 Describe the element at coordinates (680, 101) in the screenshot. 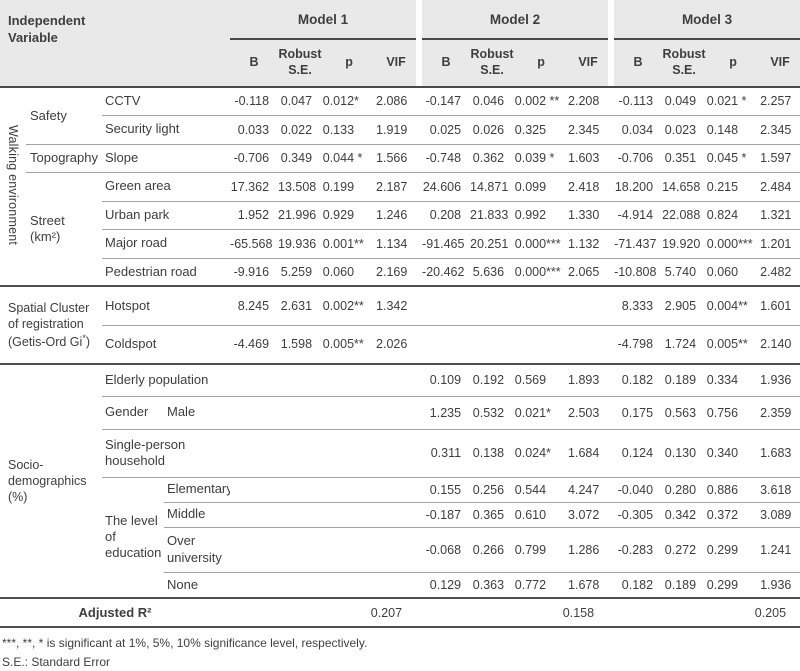

I see `value-cell: 0.049` at that location.